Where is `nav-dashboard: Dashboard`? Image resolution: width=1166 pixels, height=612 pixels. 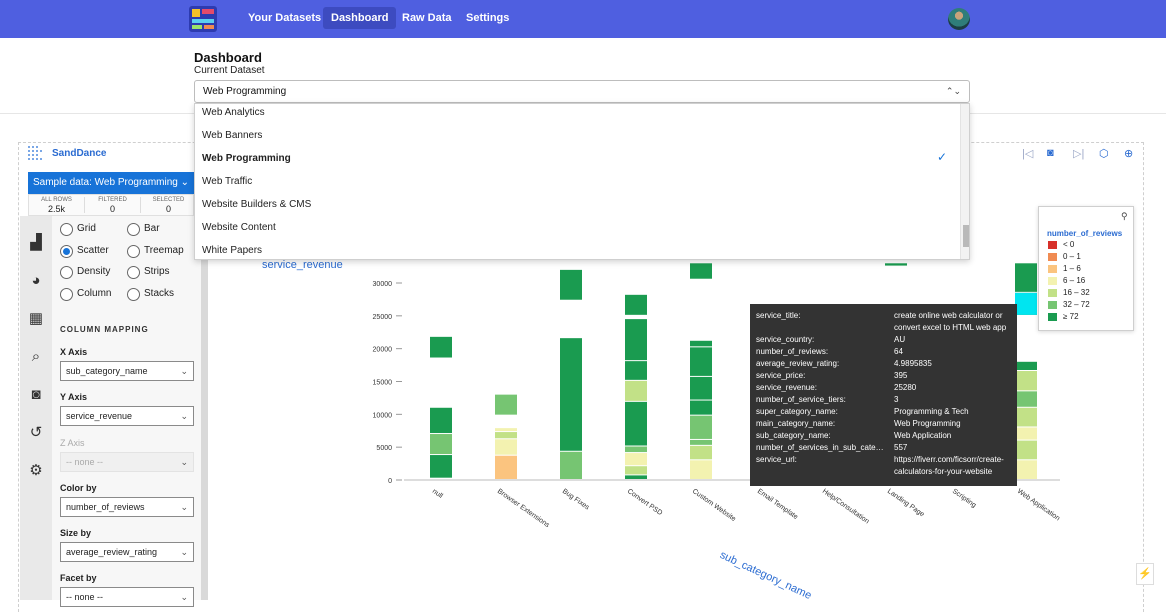 nav-dashboard: Dashboard is located at coordinates (360, 18).